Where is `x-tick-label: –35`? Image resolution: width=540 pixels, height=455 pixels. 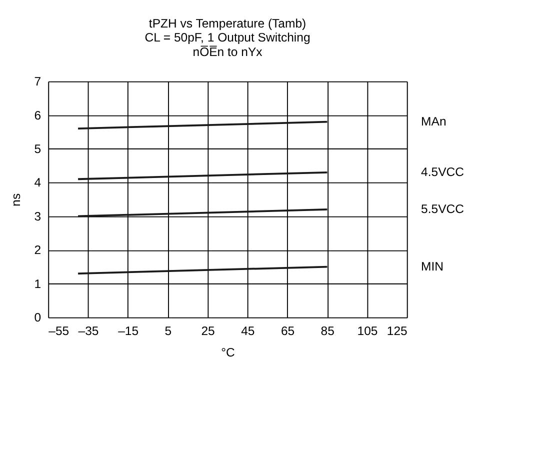 x-tick-label: –35 is located at coordinates (88, 331).